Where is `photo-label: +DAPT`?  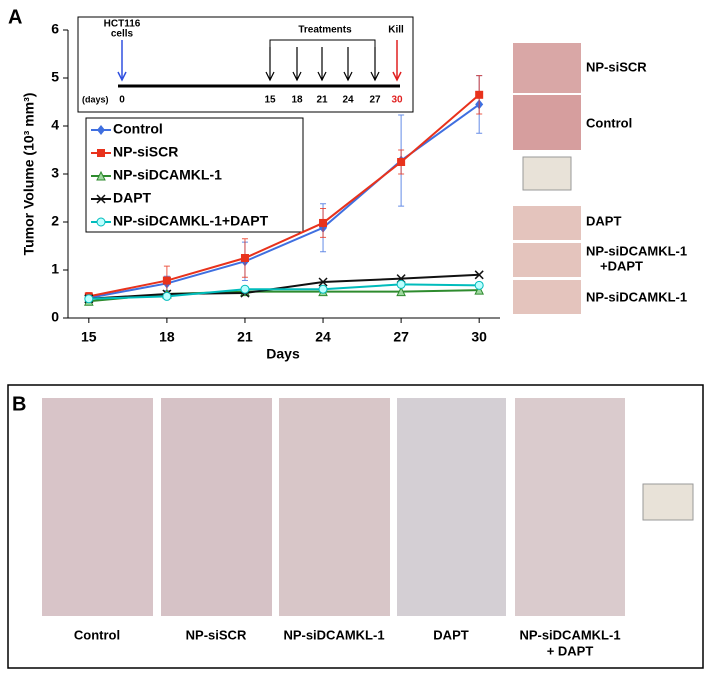 photo-label: +DAPT is located at coordinates (621, 265).